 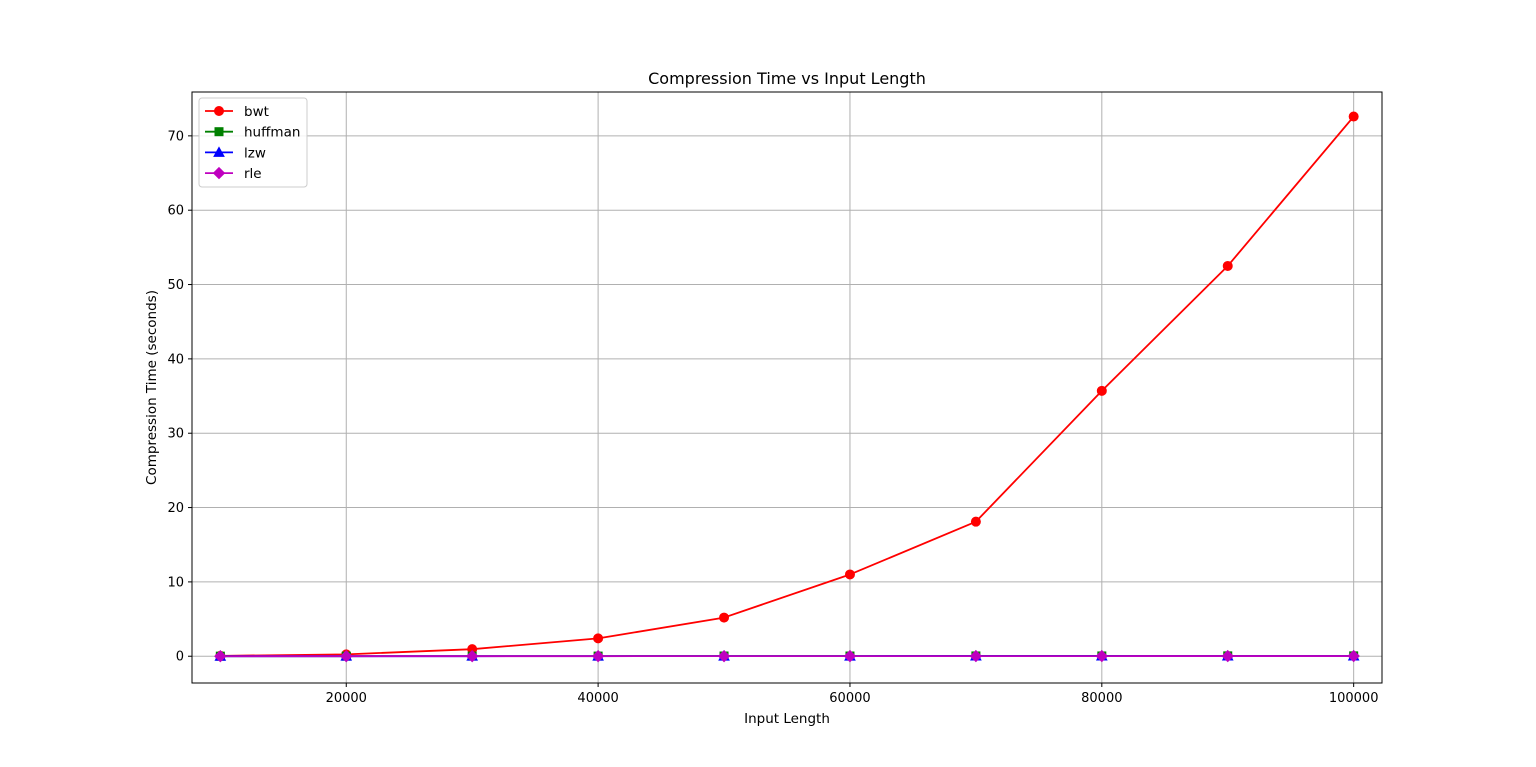 I want to click on legend-marker-huffman, so click(x=219, y=132).